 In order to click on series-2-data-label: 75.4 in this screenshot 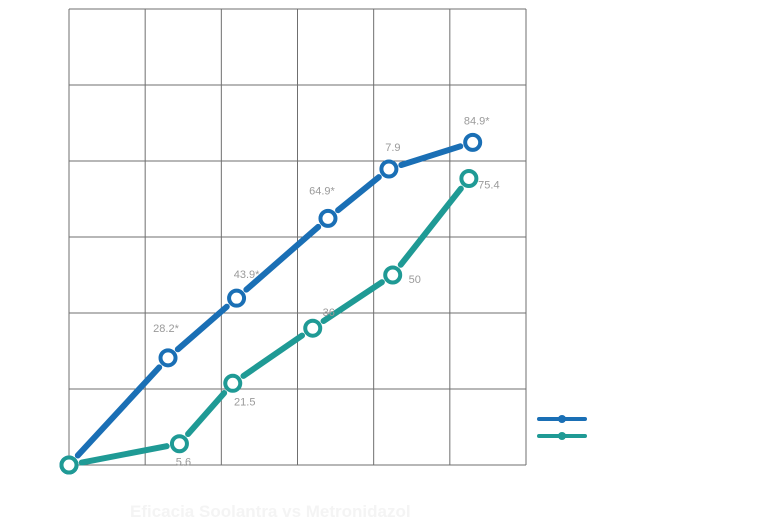, I will do `click(488, 185)`.